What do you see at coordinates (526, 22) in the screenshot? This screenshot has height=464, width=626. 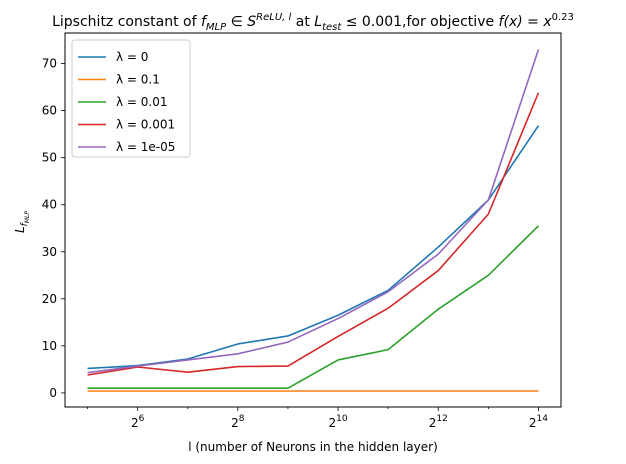 I see `title-objective: f(x) = x` at bounding box center [526, 22].